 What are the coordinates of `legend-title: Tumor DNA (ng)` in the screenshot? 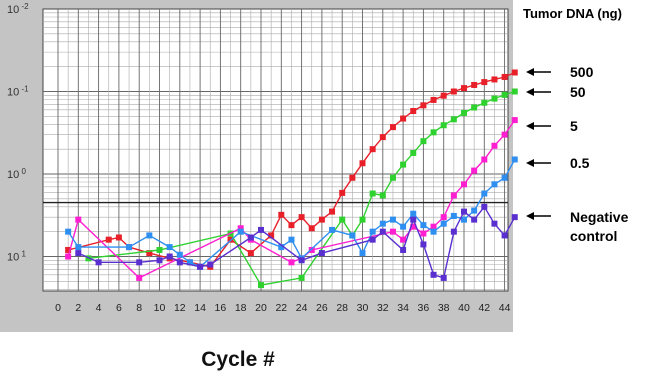 It's located at (572, 13).